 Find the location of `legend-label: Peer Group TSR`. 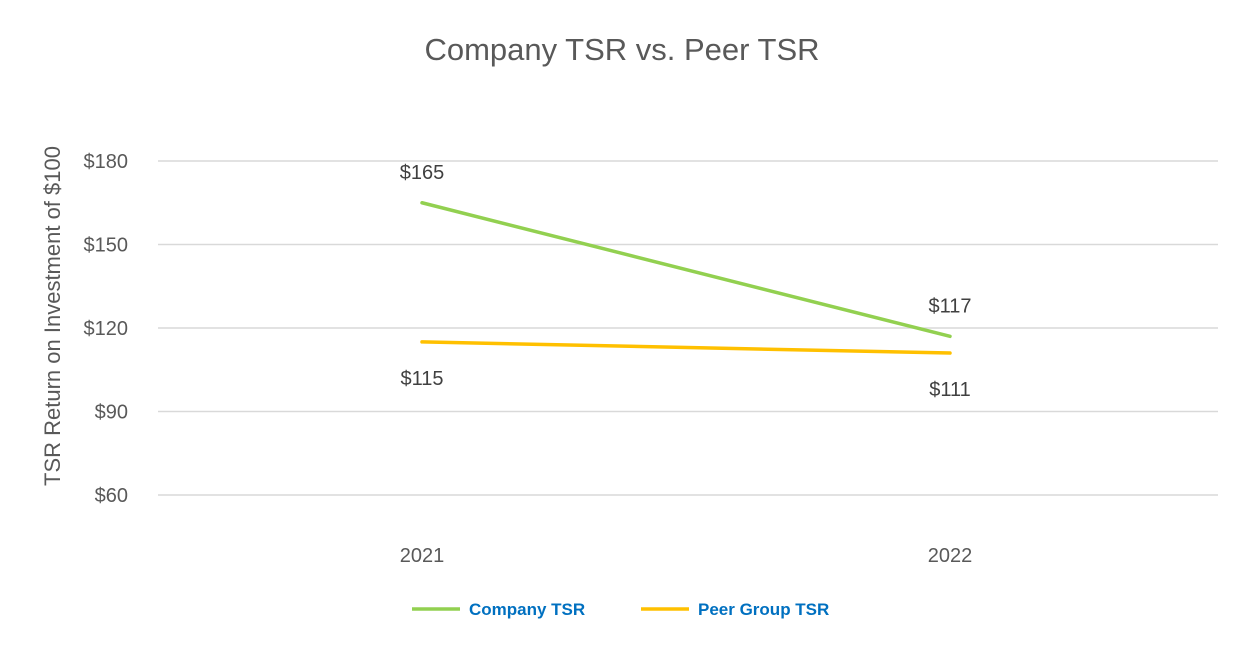

legend-label: Peer Group TSR is located at coordinates (763, 609).